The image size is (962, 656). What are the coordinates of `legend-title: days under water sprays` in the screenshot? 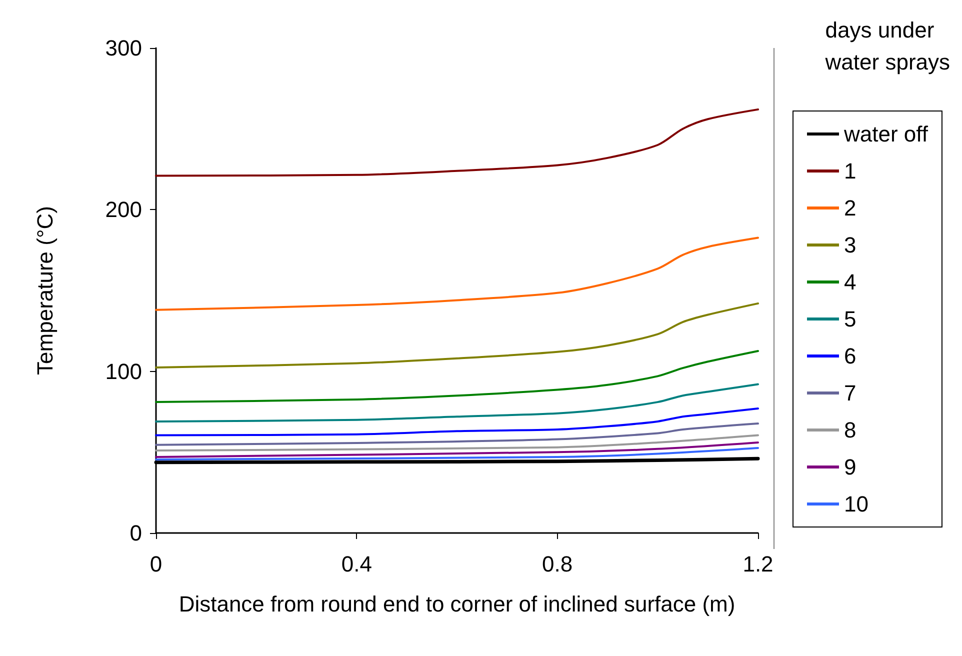 It's located at (887, 46).